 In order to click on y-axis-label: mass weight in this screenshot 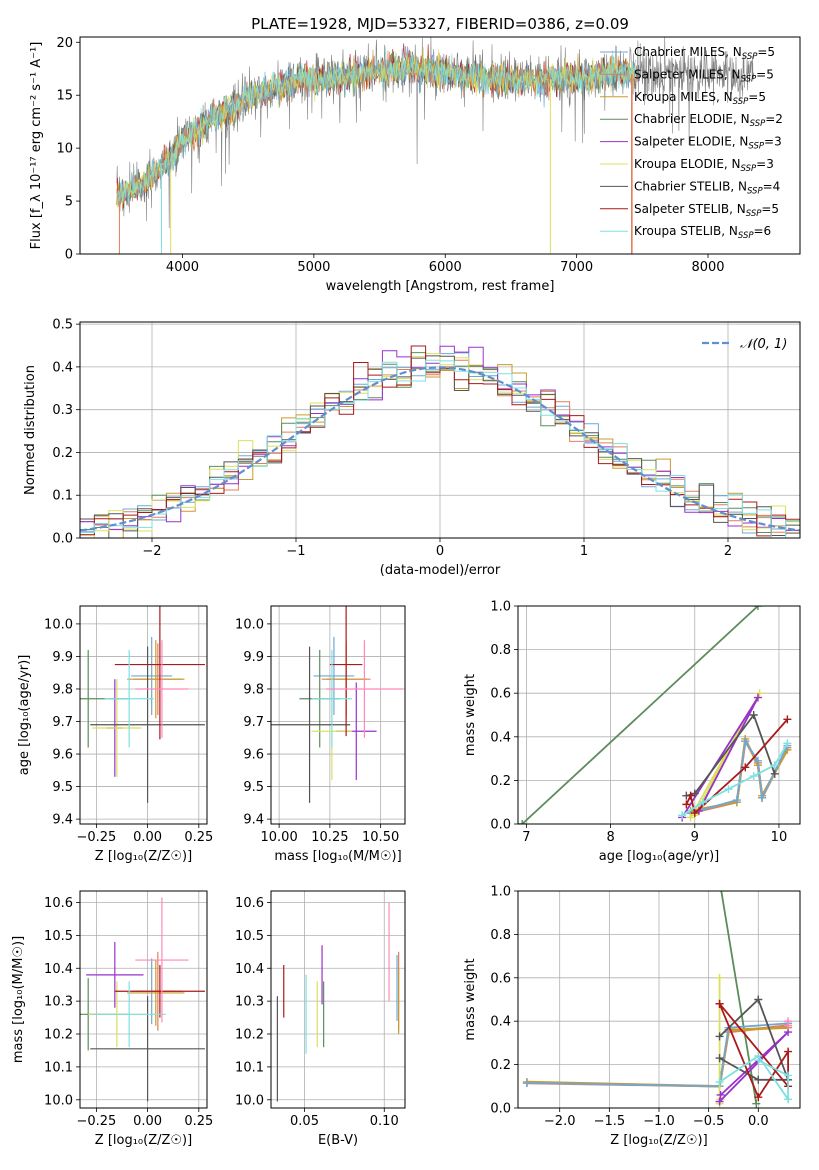, I will do `click(470, 999)`.